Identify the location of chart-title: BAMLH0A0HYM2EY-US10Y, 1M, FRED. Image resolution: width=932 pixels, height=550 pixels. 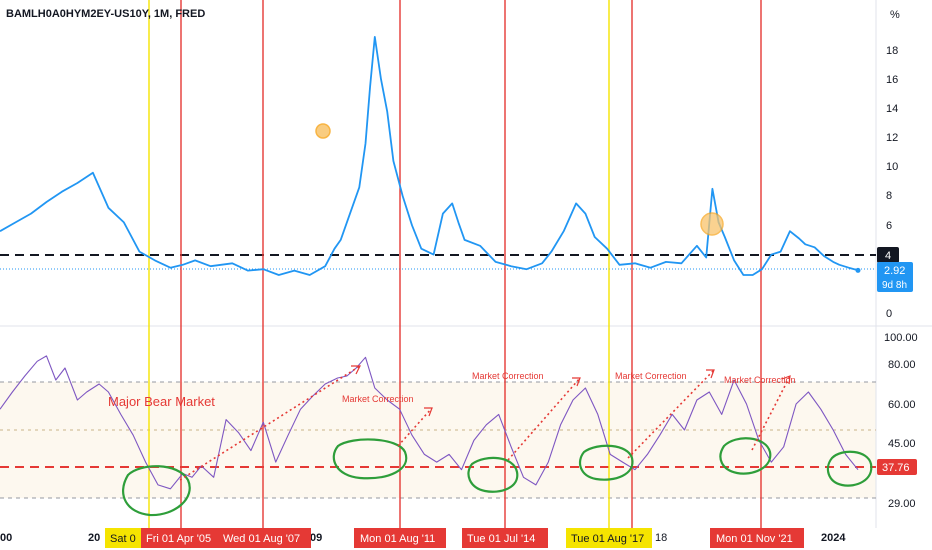
(105, 14).